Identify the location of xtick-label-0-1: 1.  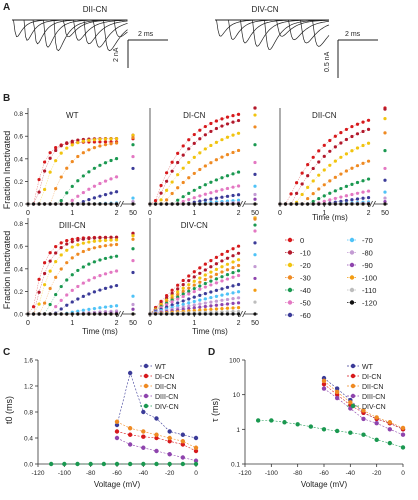
(72, 213).